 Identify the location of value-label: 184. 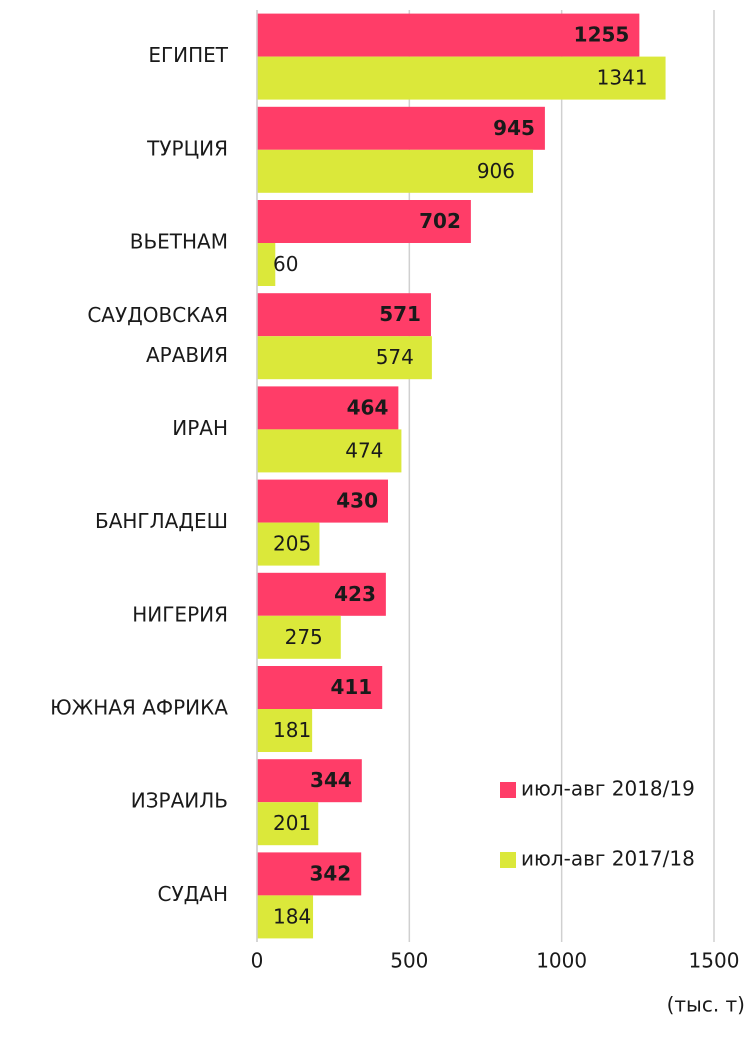
(292, 916).